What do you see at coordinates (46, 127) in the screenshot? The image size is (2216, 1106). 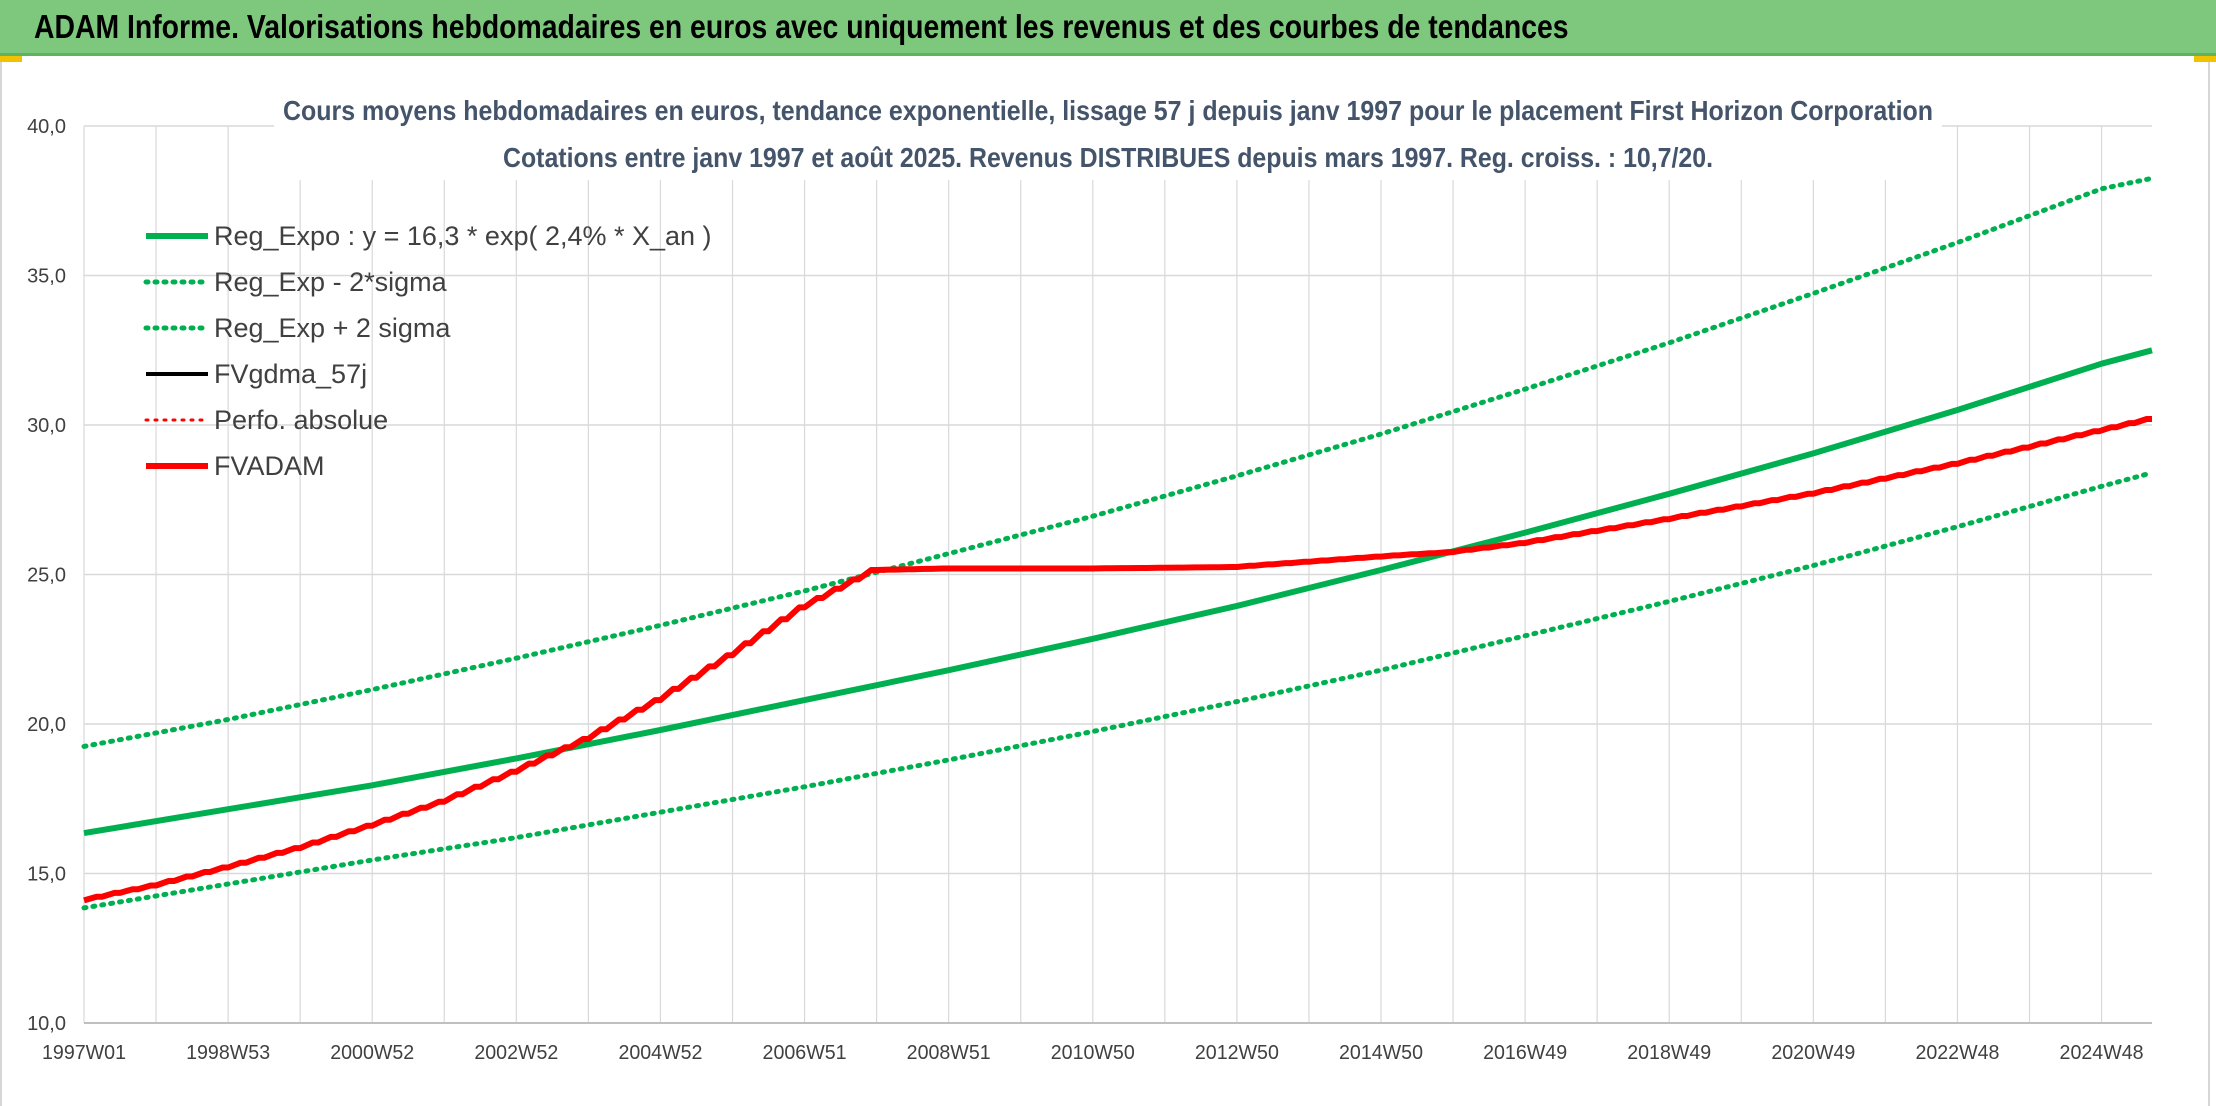 I see `y-tick-label: 40,0` at bounding box center [46, 127].